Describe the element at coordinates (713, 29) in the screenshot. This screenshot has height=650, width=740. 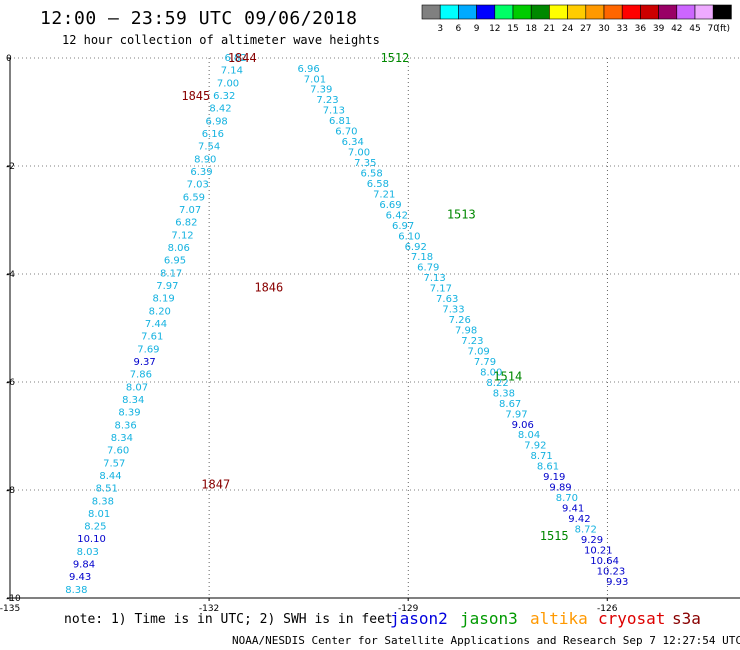
I see `colorbar-tick-label: 70` at that location.